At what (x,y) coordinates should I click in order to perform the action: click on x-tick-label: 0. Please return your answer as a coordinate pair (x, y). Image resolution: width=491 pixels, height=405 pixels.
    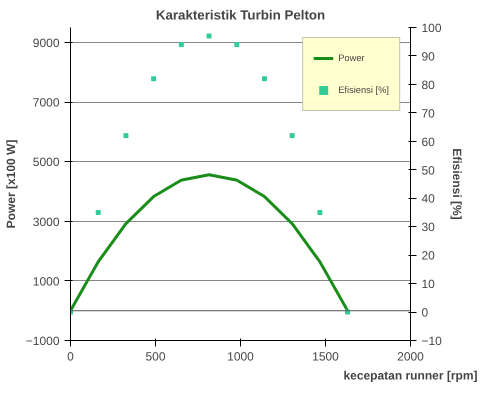
    Looking at the image, I should click on (70, 357).